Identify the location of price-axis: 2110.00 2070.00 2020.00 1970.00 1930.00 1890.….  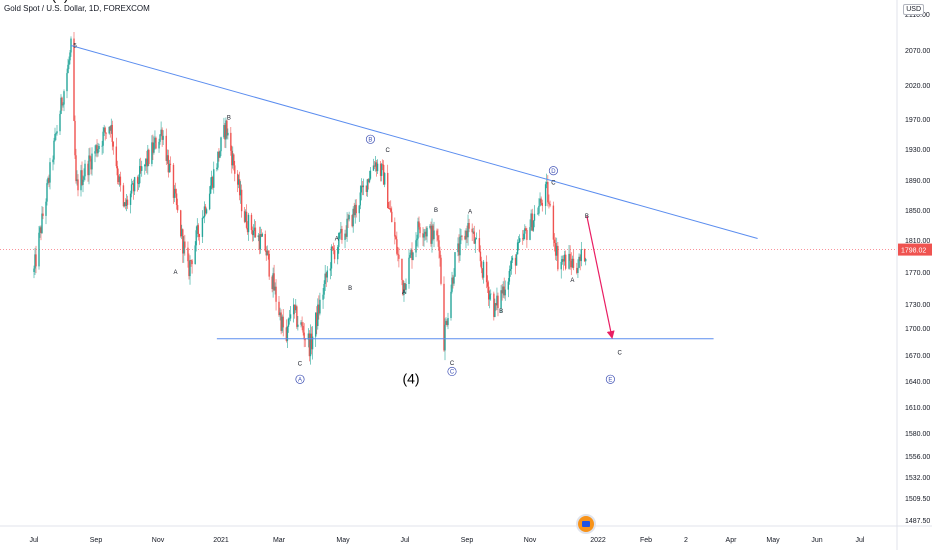
(913, 275).